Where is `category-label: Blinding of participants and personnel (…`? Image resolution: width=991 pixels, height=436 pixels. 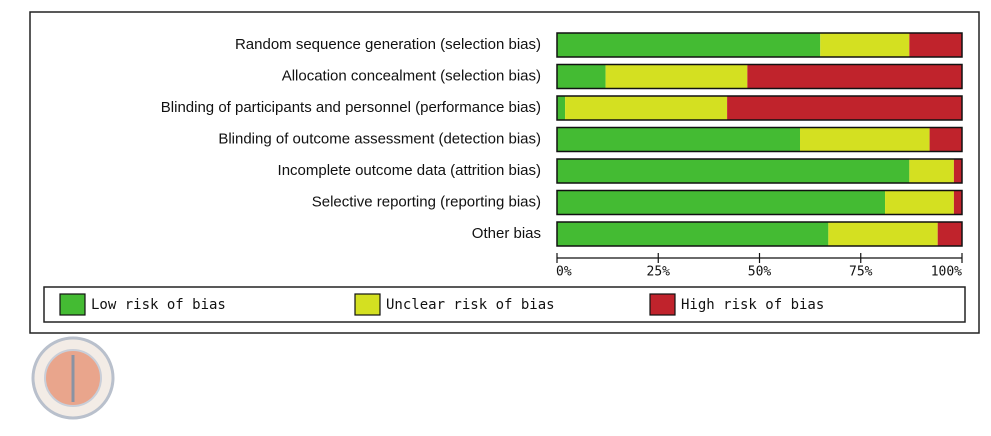
category-label: Blinding of participants and personnel (… is located at coordinates (351, 107).